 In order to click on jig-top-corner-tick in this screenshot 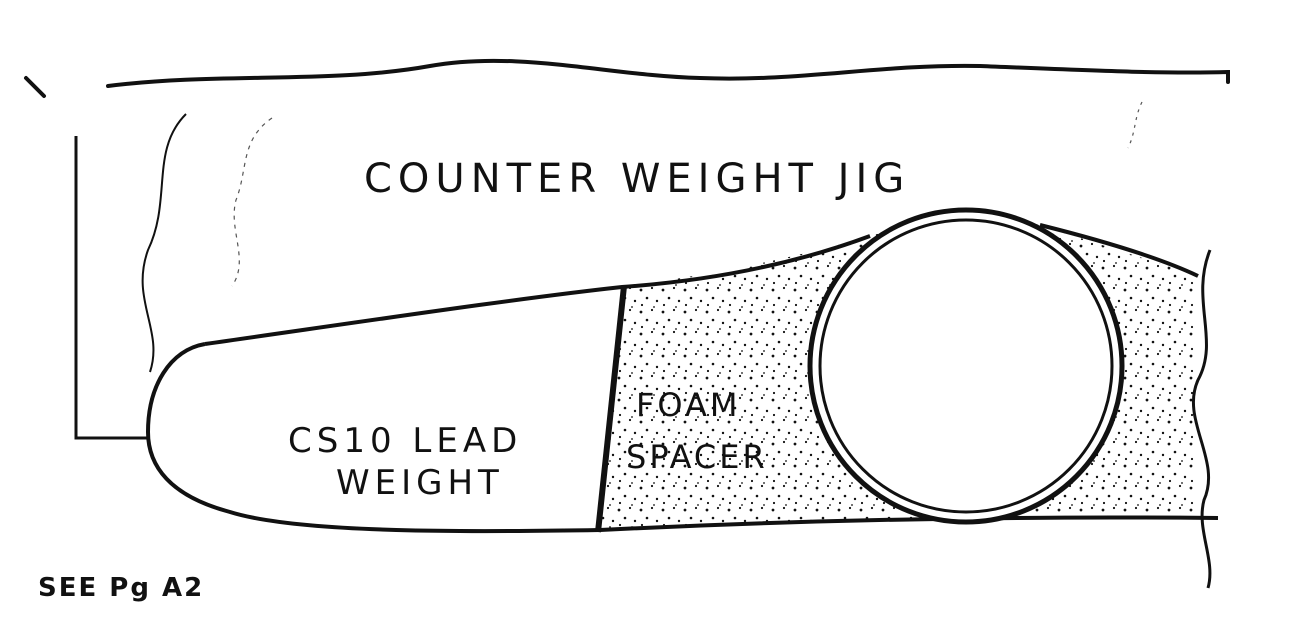, I will do `click(35, 87)`.